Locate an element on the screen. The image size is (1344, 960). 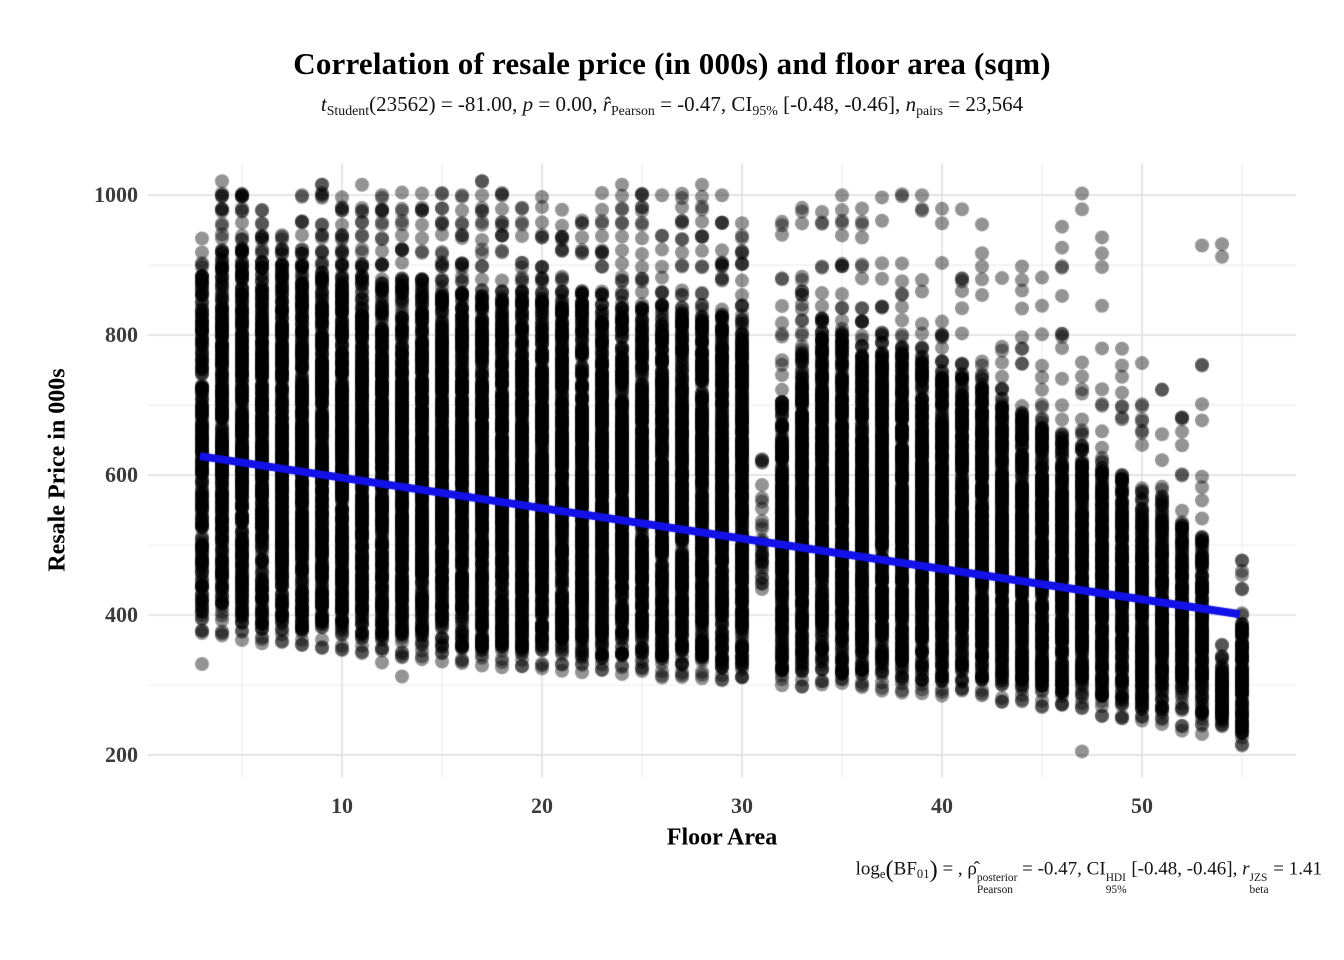
stat-text: p is located at coordinates (528, 104).